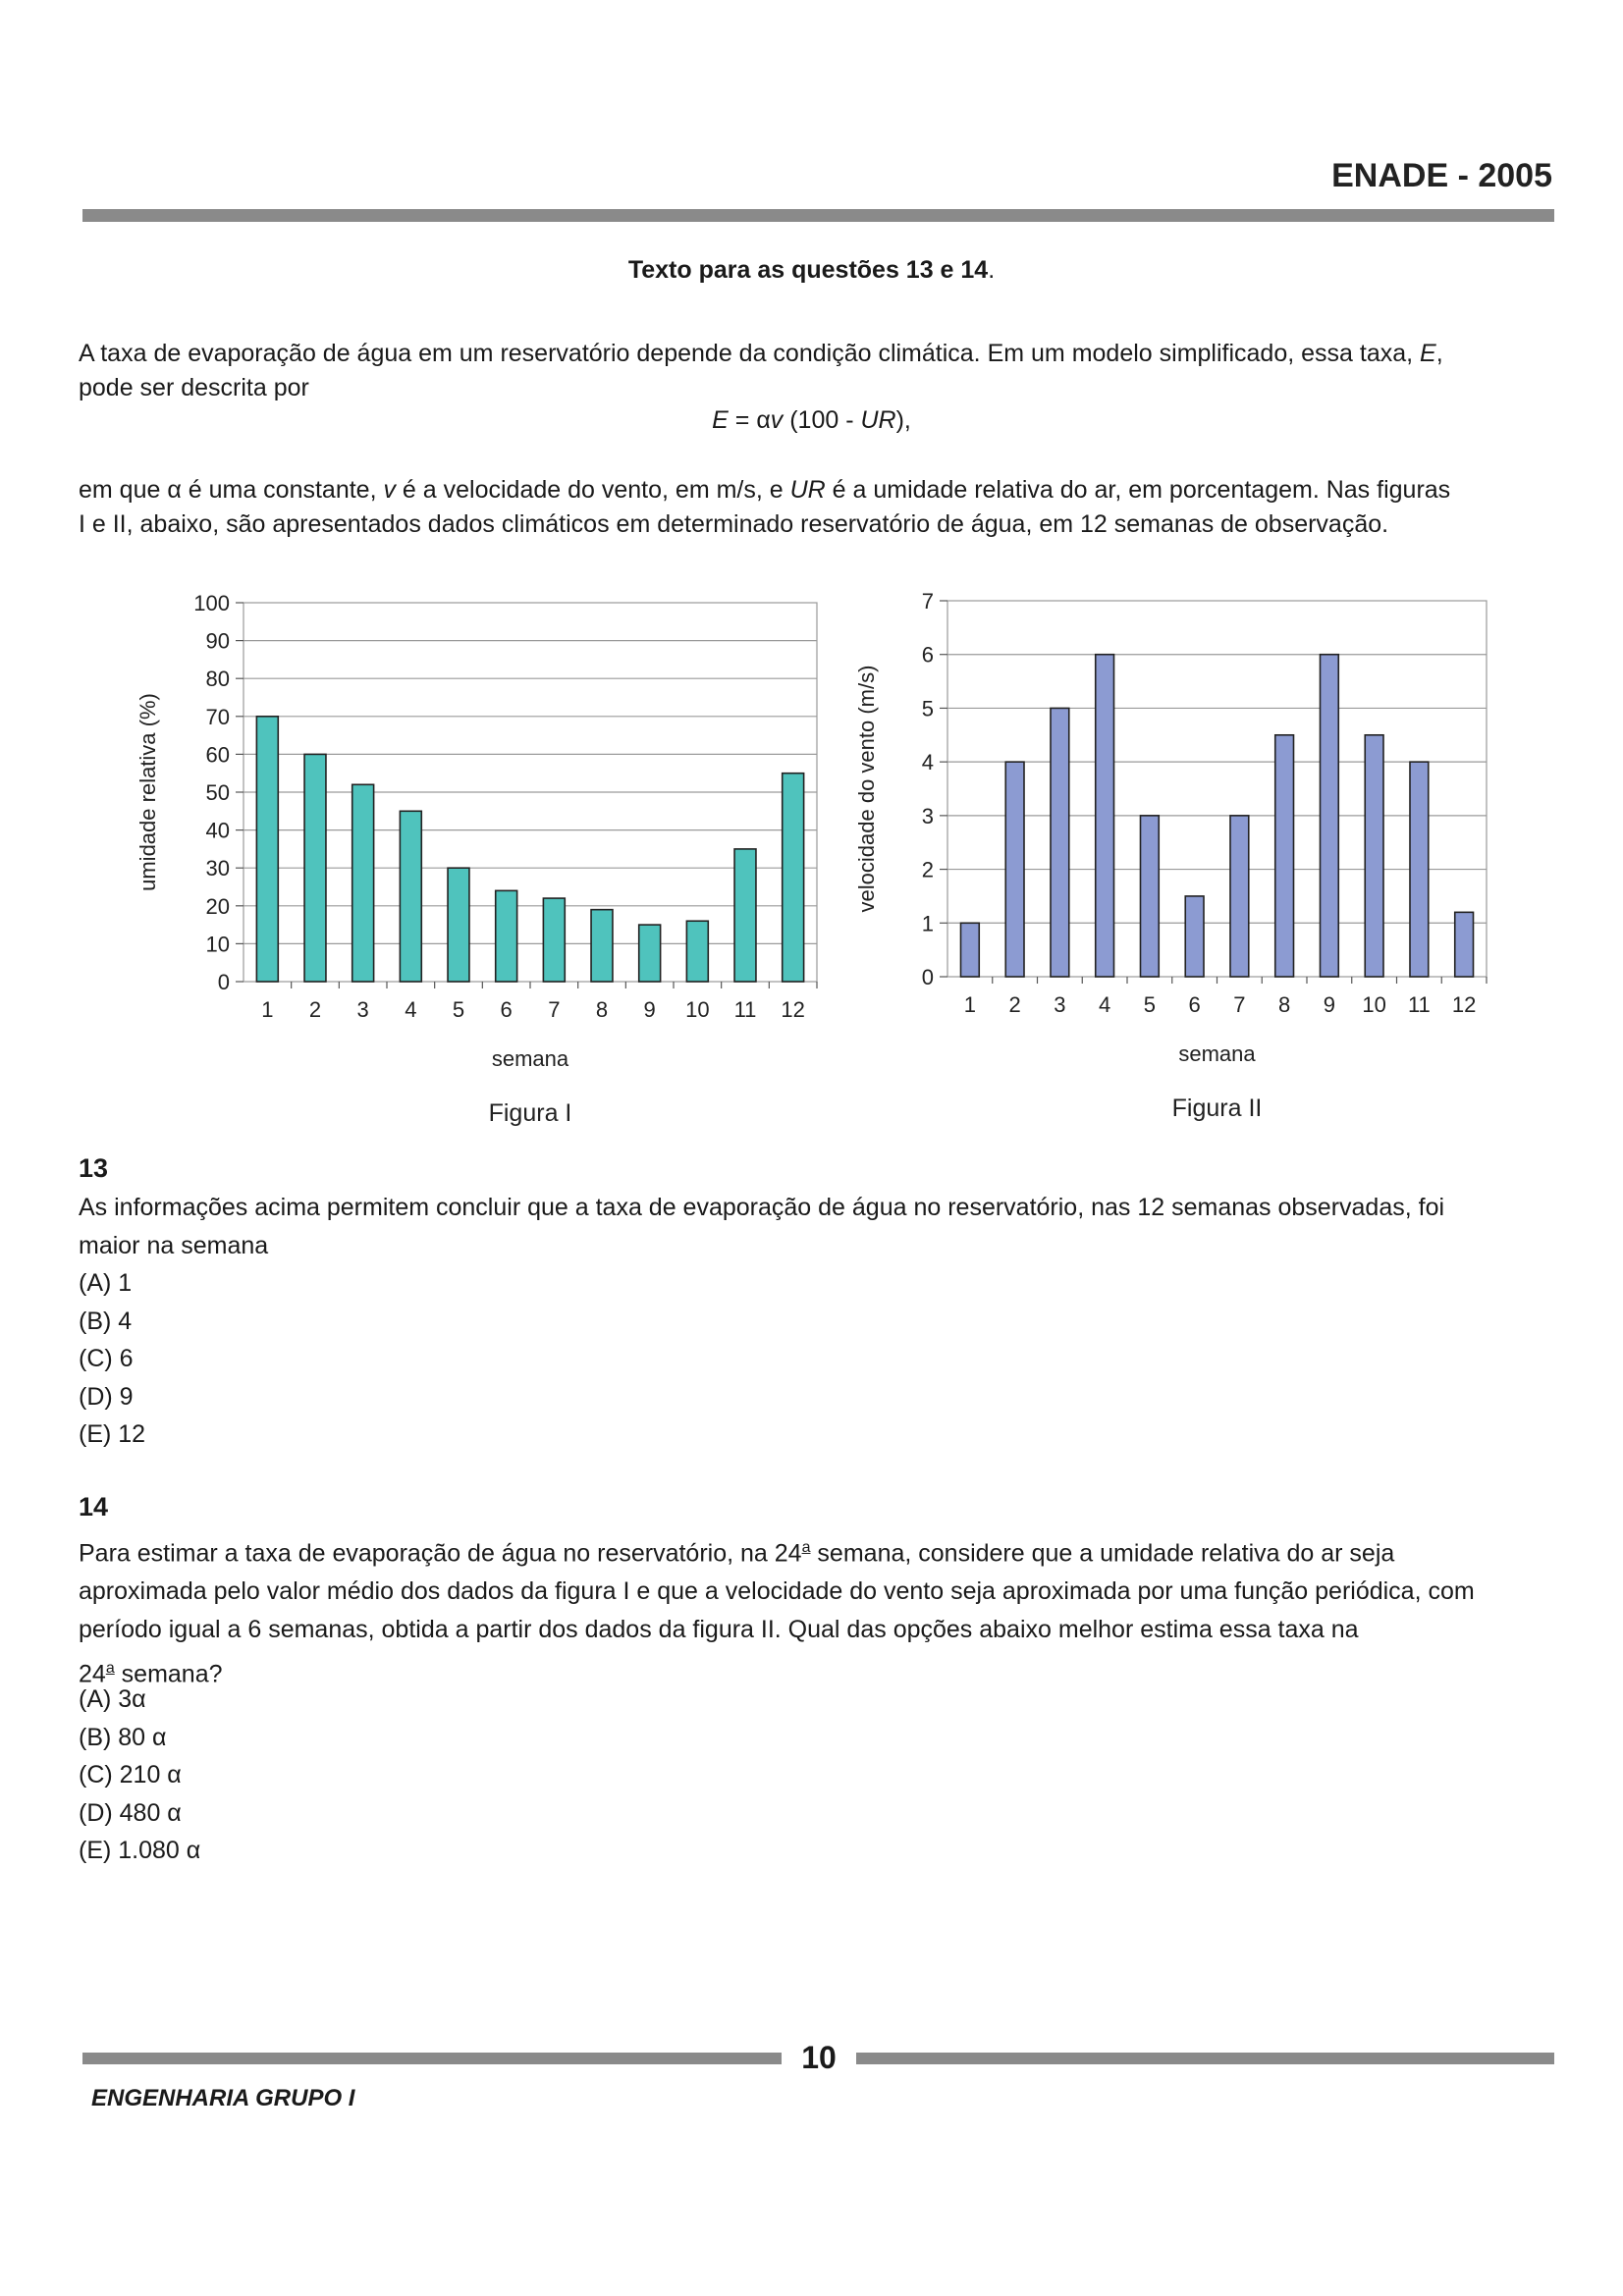  I want to click on plot-frame, so click(1217, 789).